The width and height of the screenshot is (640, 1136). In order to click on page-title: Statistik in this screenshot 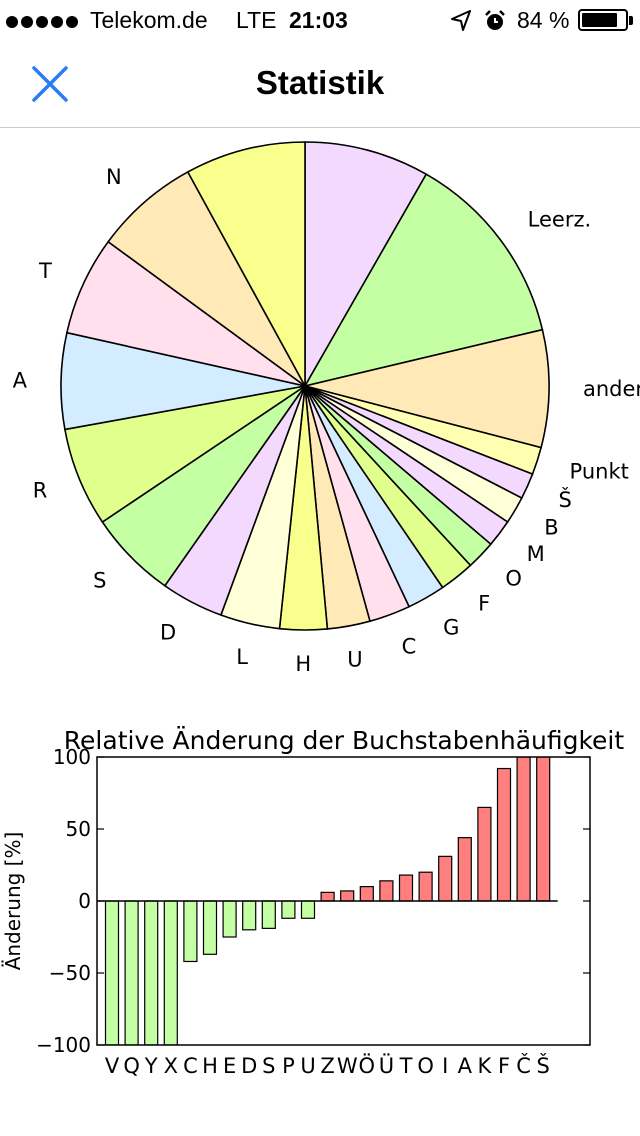, I will do `click(320, 82)`.